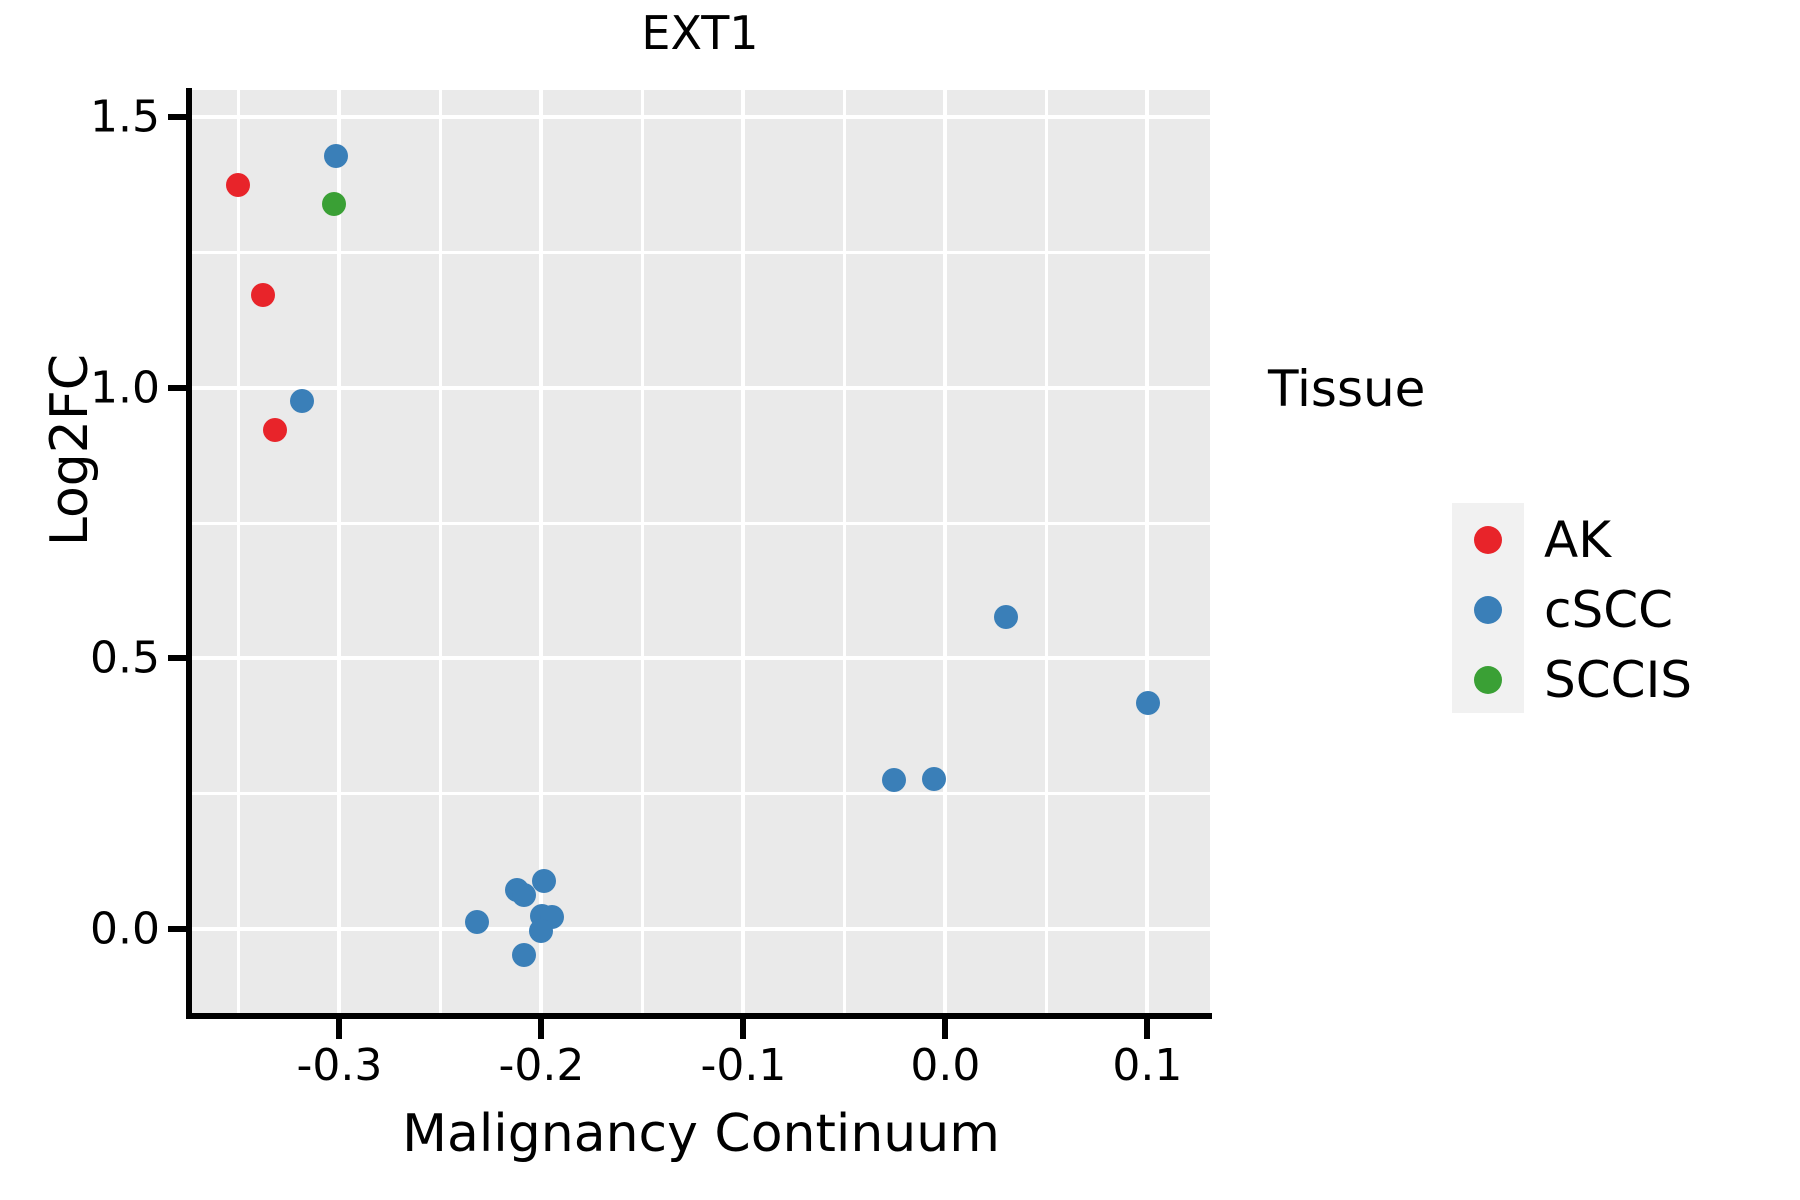  Describe the element at coordinates (1147, 1065) in the screenshot. I see `x-axis-tick-label: 0.1` at that location.